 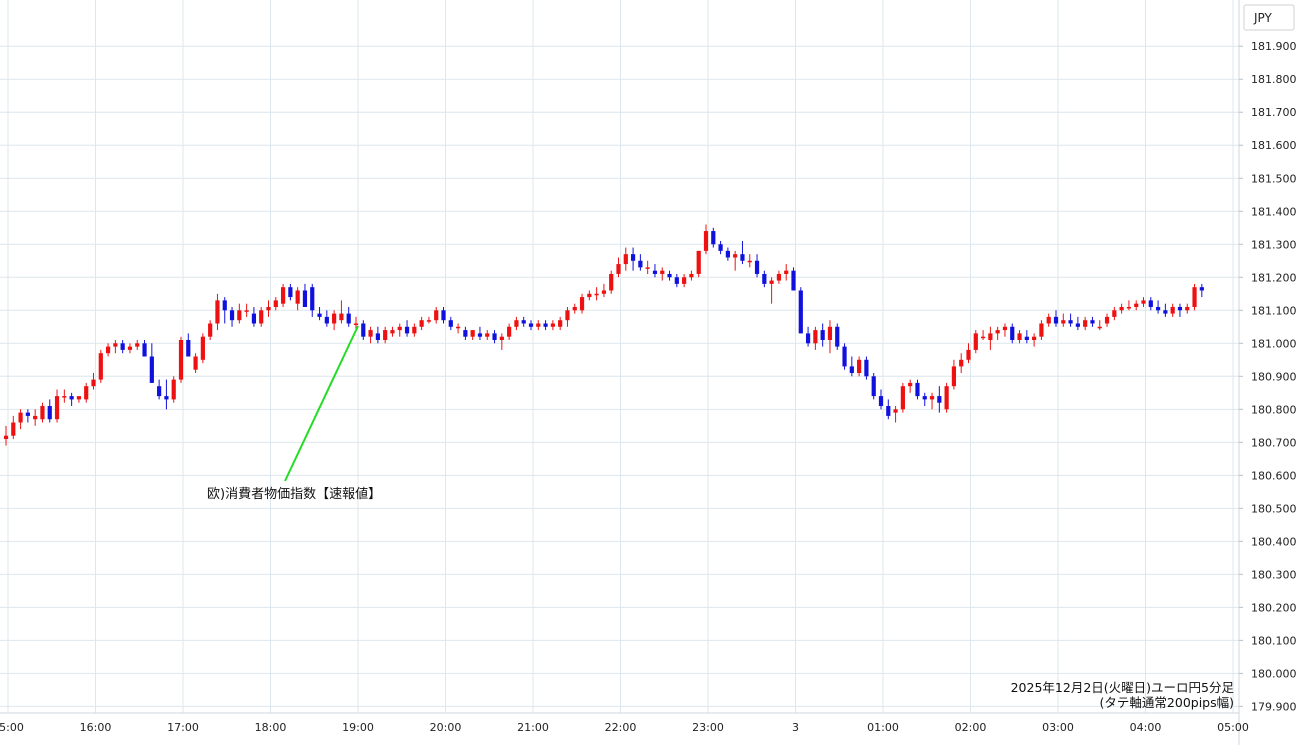 I want to click on y-tick-label: 180.600, so click(x=1274, y=475).